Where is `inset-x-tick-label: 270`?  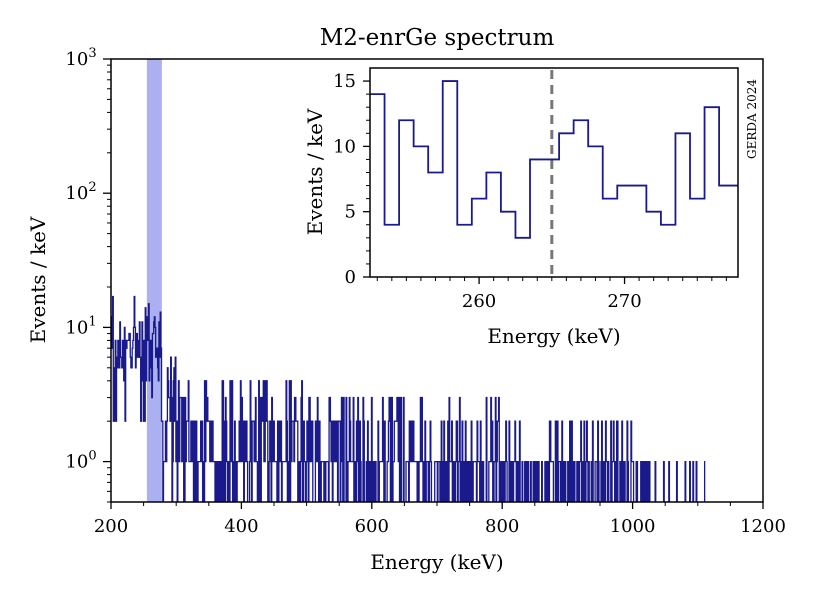
inset-x-tick-label: 270 is located at coordinates (624, 301).